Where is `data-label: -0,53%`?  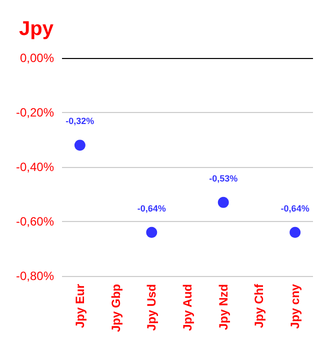
data-label: -0,53% is located at coordinates (223, 178).